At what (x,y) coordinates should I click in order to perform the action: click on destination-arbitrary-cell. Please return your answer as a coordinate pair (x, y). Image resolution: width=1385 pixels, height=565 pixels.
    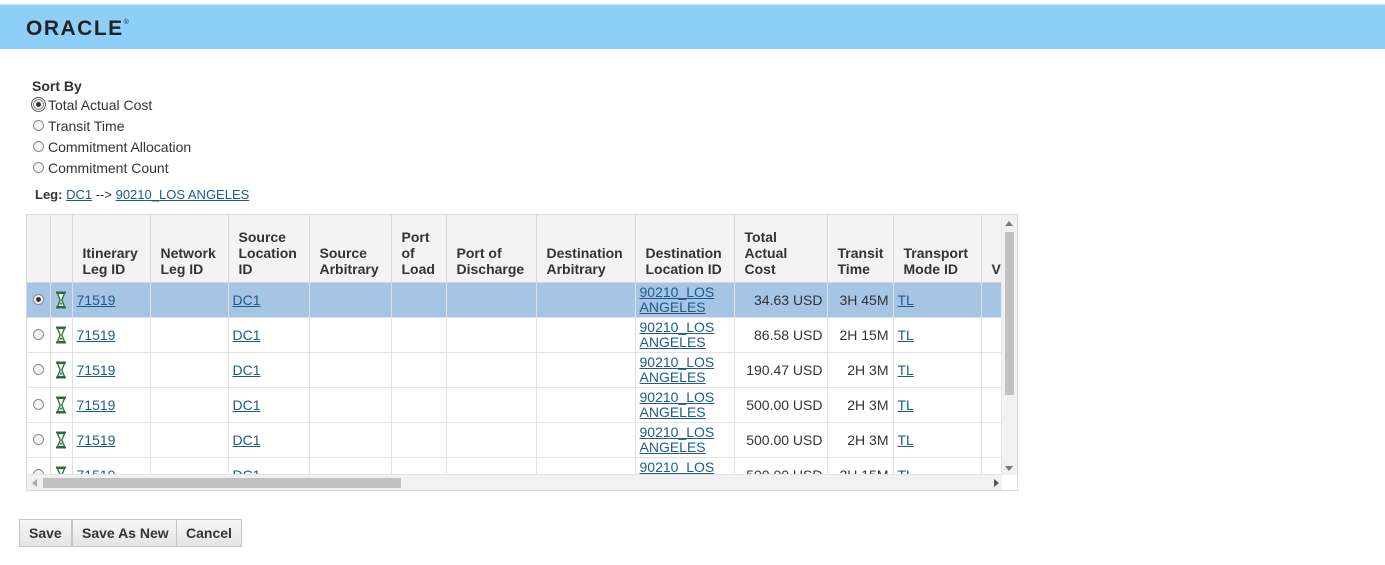
    Looking at the image, I should click on (586, 440).